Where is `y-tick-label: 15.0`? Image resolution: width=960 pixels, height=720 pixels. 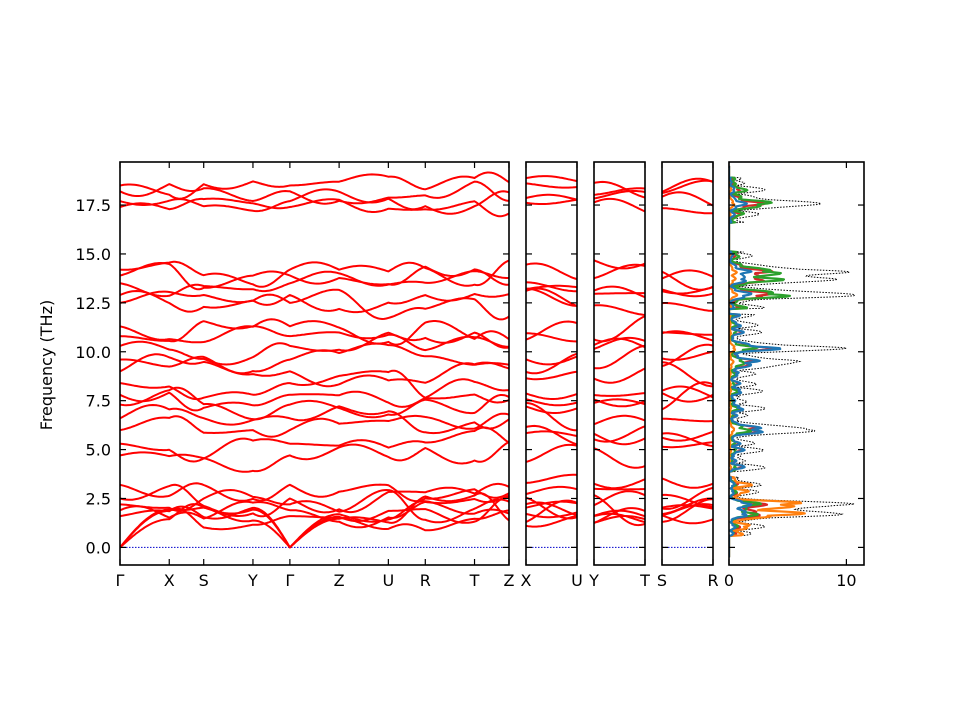
y-tick-label: 15.0 is located at coordinates (93, 254).